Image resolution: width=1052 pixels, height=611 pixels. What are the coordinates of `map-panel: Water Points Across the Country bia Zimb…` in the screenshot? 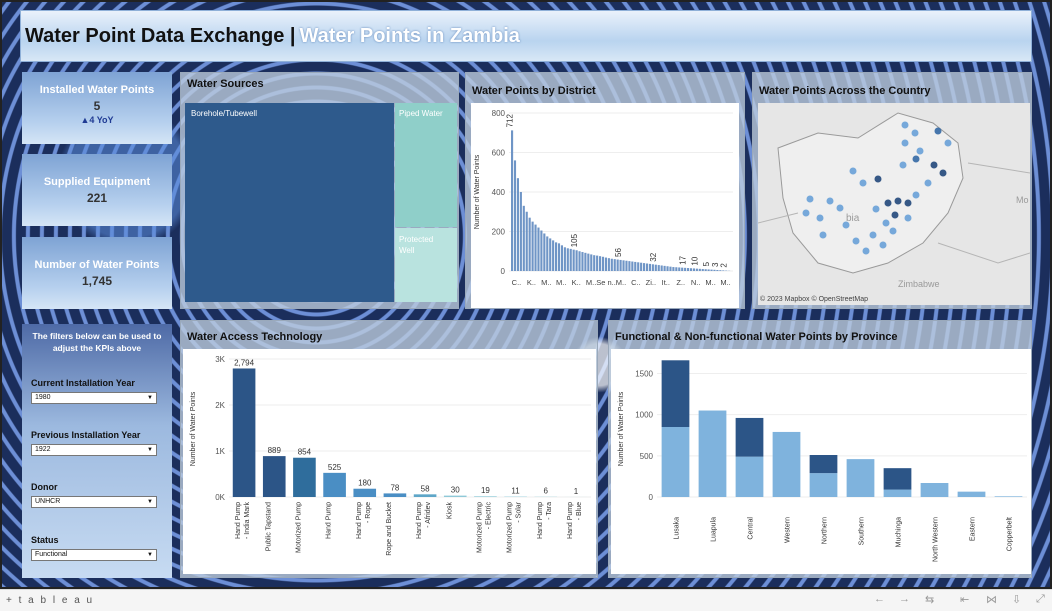 It's located at (892, 190).